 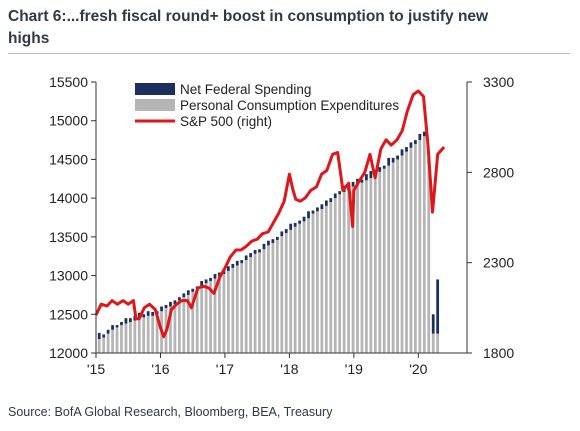 What do you see at coordinates (498, 82) in the screenshot?
I see `right-tick-label: 3300` at bounding box center [498, 82].